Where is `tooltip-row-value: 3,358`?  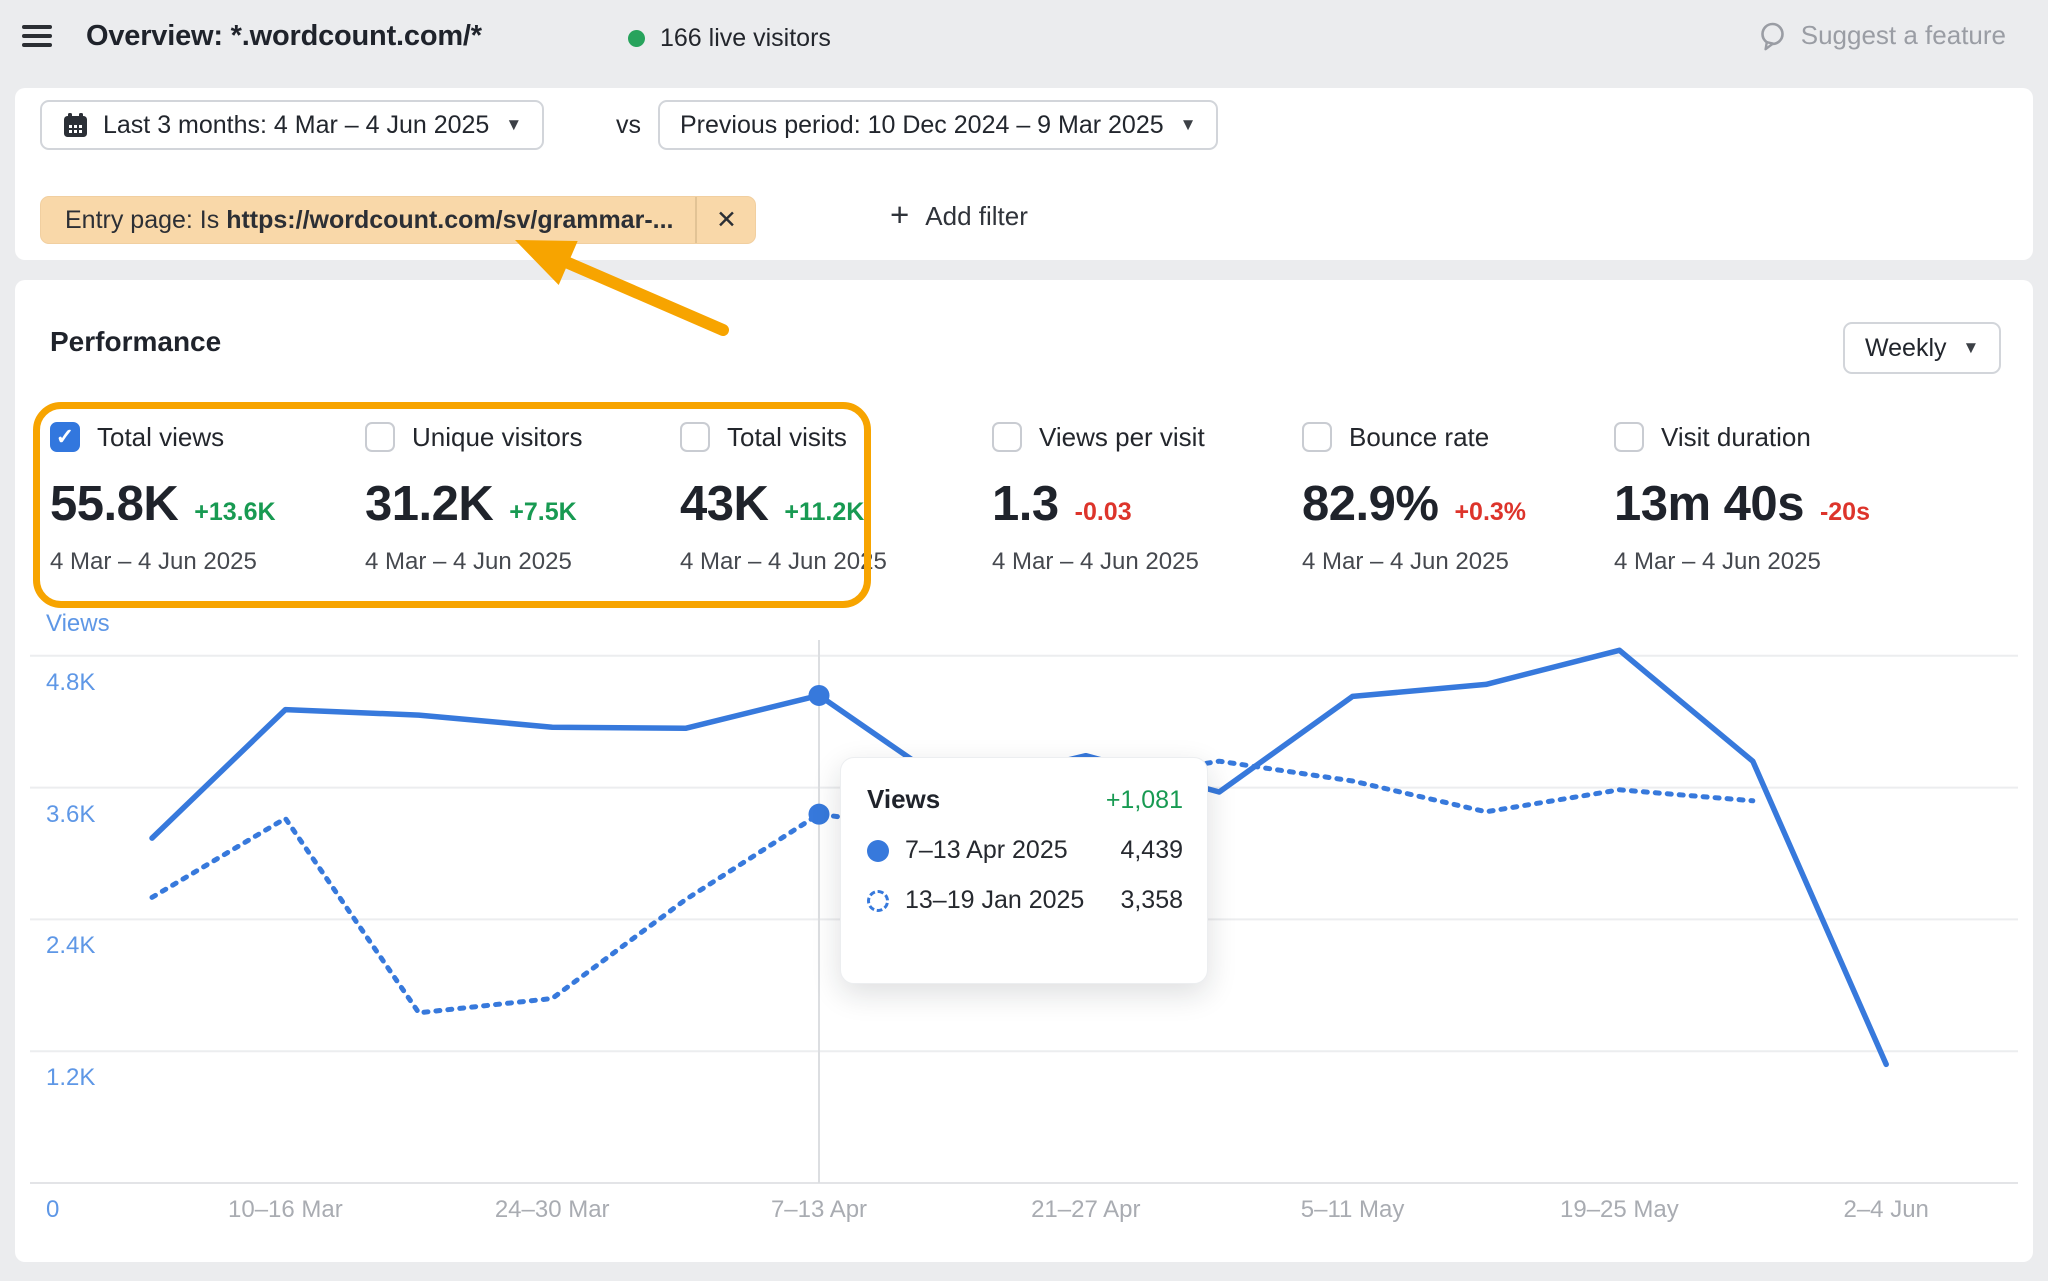
tooltip-row-value: 3,358 is located at coordinates (1151, 900).